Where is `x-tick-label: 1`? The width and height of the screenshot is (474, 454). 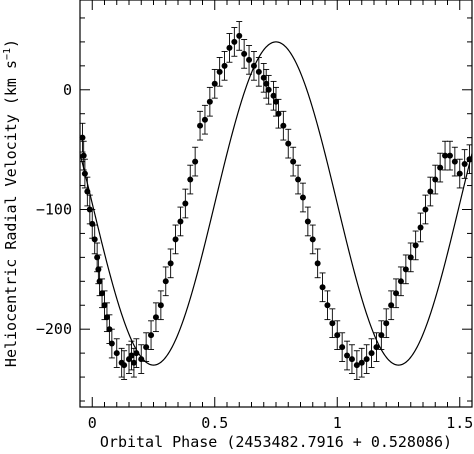
x-tick-label: 1 is located at coordinates (337, 423).